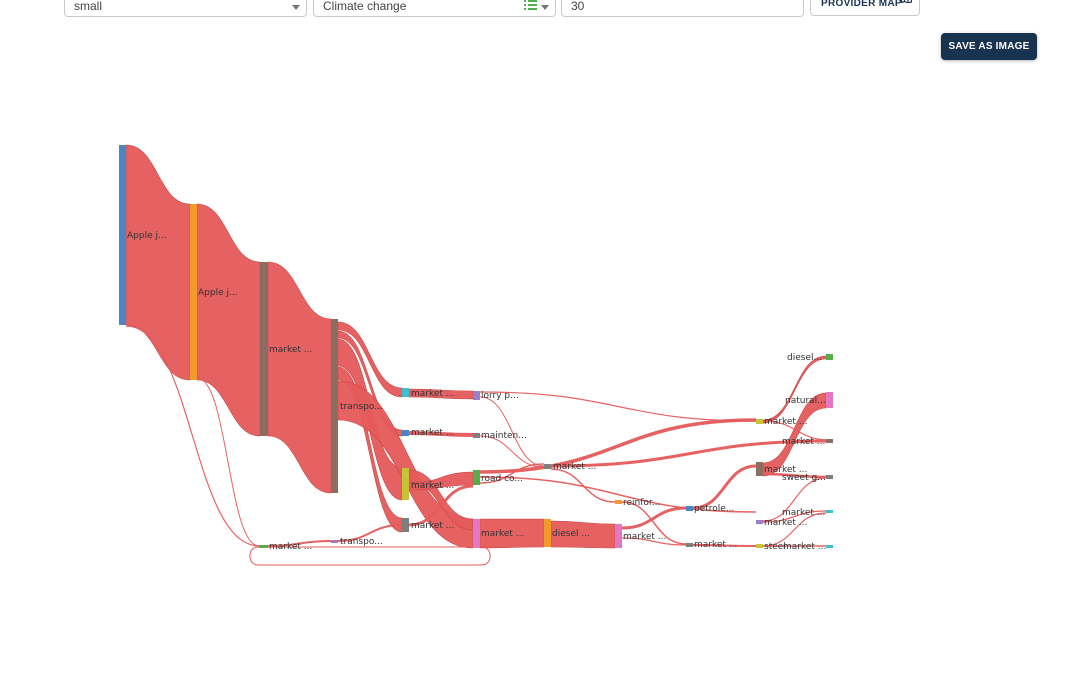  I want to click on impact-select-value: Climate change, so click(365, 6).